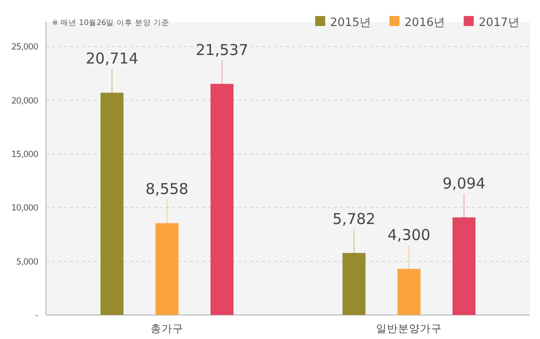  What do you see at coordinates (112, 59) in the screenshot?
I see `data-label: 20,714` at bounding box center [112, 59].